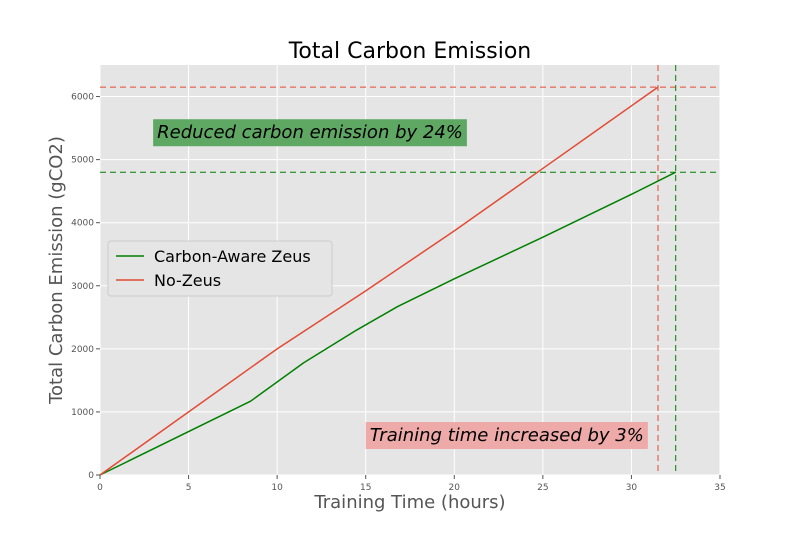 Image resolution: width=800 pixels, height=533 pixels. What do you see at coordinates (410, 51) in the screenshot?
I see `chart-title: Total Carbon Emission` at bounding box center [410, 51].